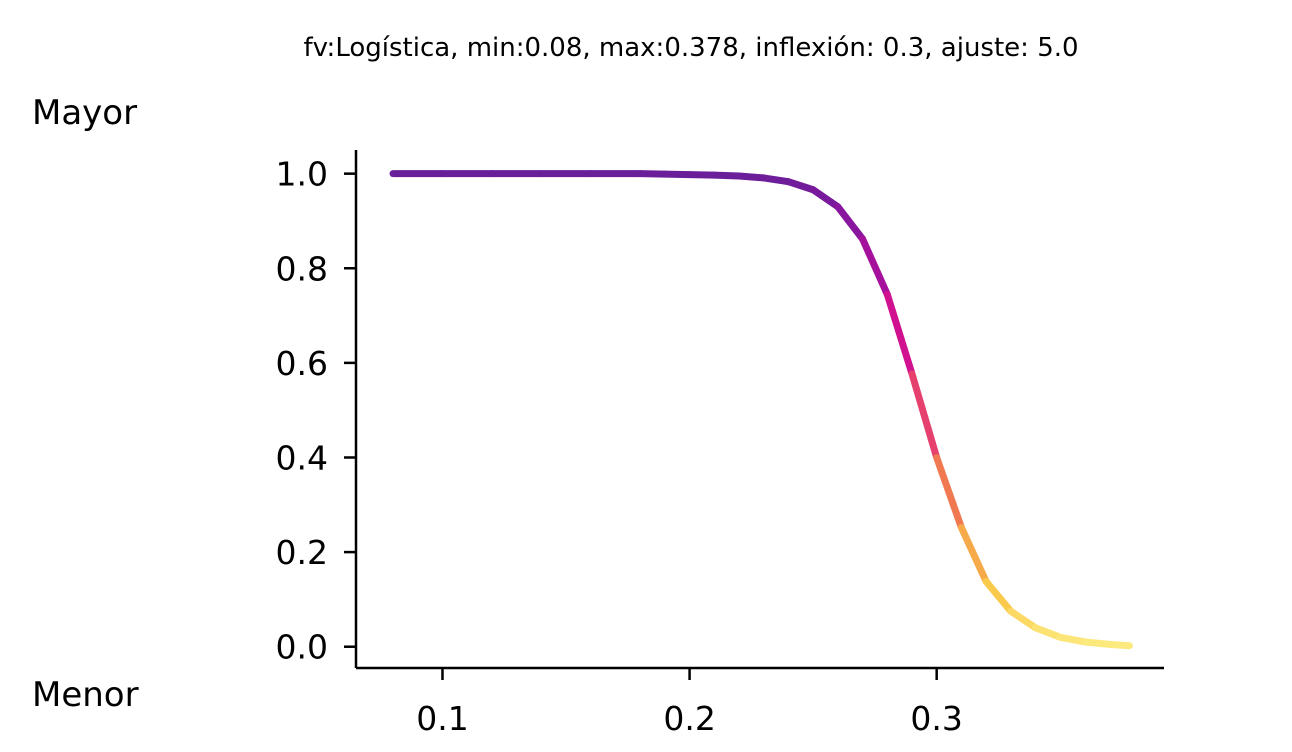  I want to click on x-tick-label: 0.2, so click(689, 718).